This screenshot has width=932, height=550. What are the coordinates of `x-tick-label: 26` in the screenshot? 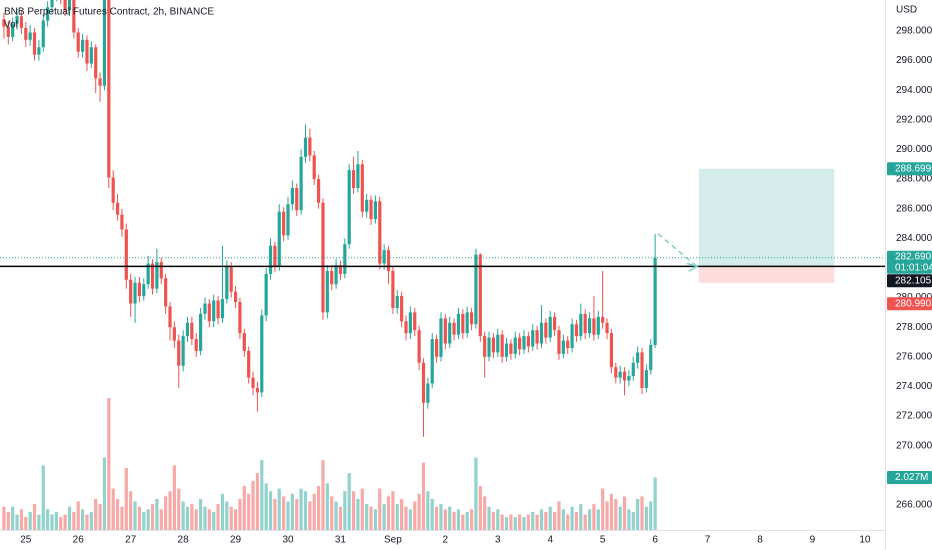 It's located at (79, 540).